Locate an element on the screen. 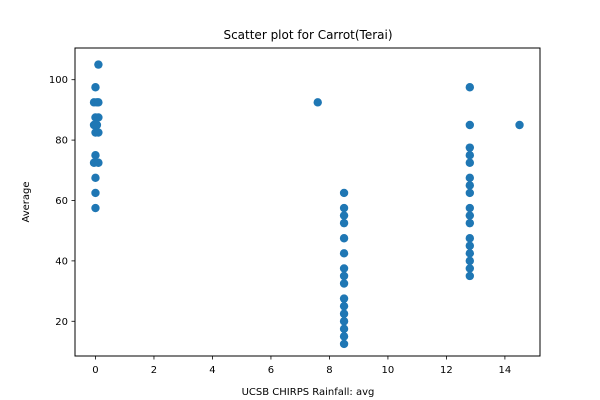 The width and height of the screenshot is (600, 400). x-tick-label: 14 is located at coordinates (505, 370).